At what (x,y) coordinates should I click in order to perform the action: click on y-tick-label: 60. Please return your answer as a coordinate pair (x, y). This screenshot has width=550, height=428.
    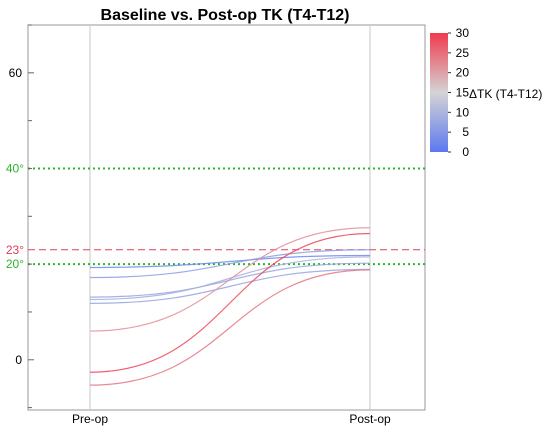
    Looking at the image, I should click on (16, 73).